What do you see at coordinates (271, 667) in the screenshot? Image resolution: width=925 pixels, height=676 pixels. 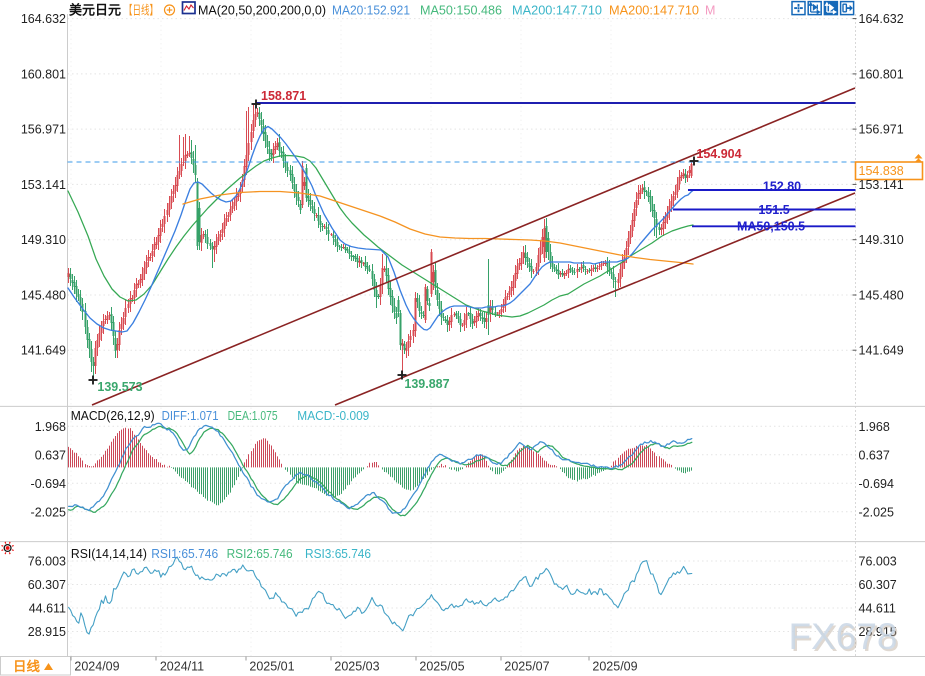 I see `svg-text: 2025/01` at bounding box center [271, 667].